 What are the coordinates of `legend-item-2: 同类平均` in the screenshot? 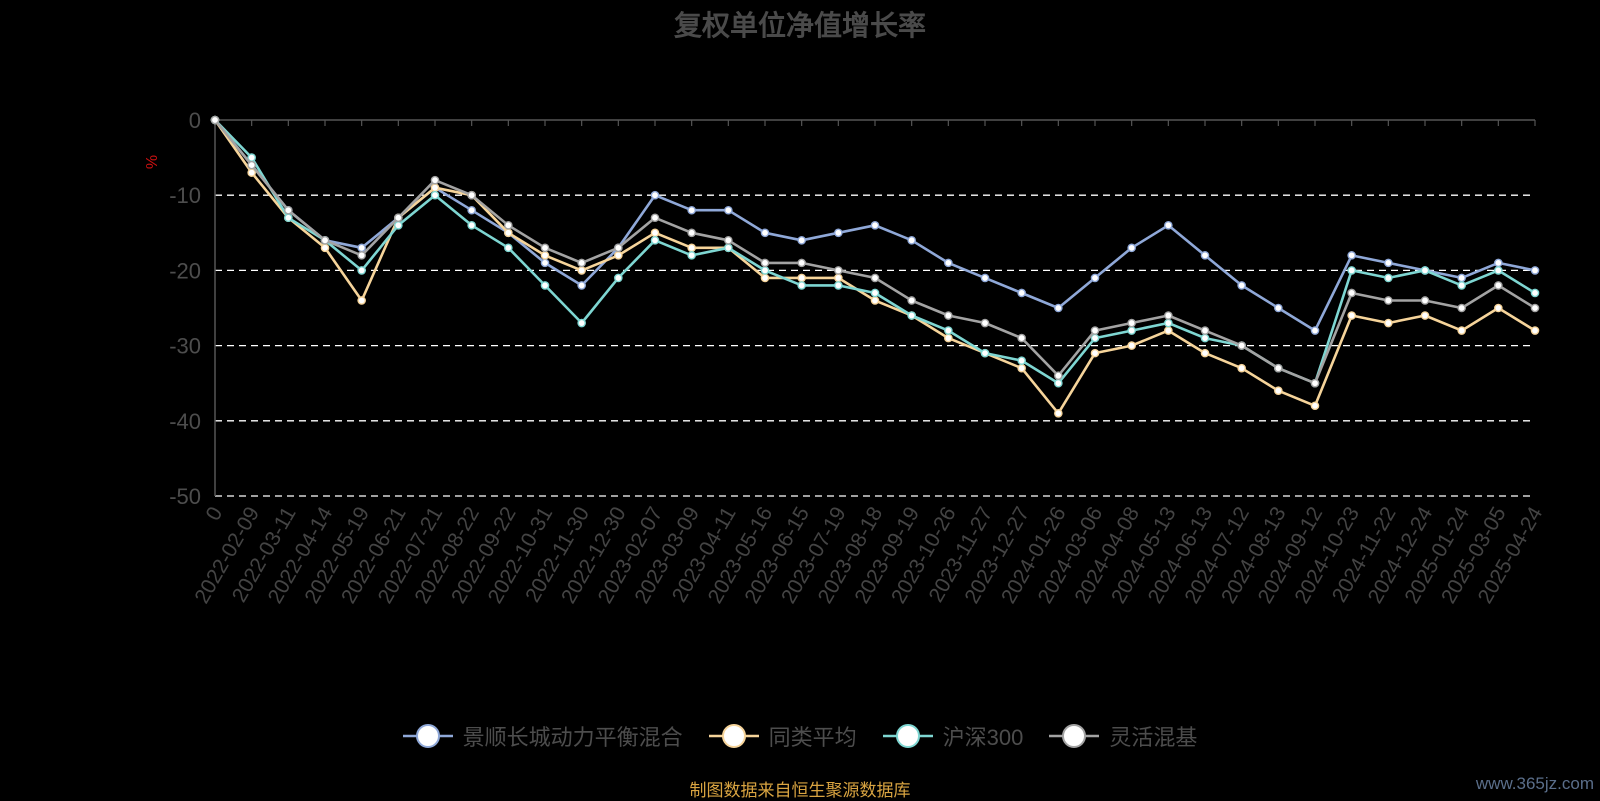 It's located at (782, 736).